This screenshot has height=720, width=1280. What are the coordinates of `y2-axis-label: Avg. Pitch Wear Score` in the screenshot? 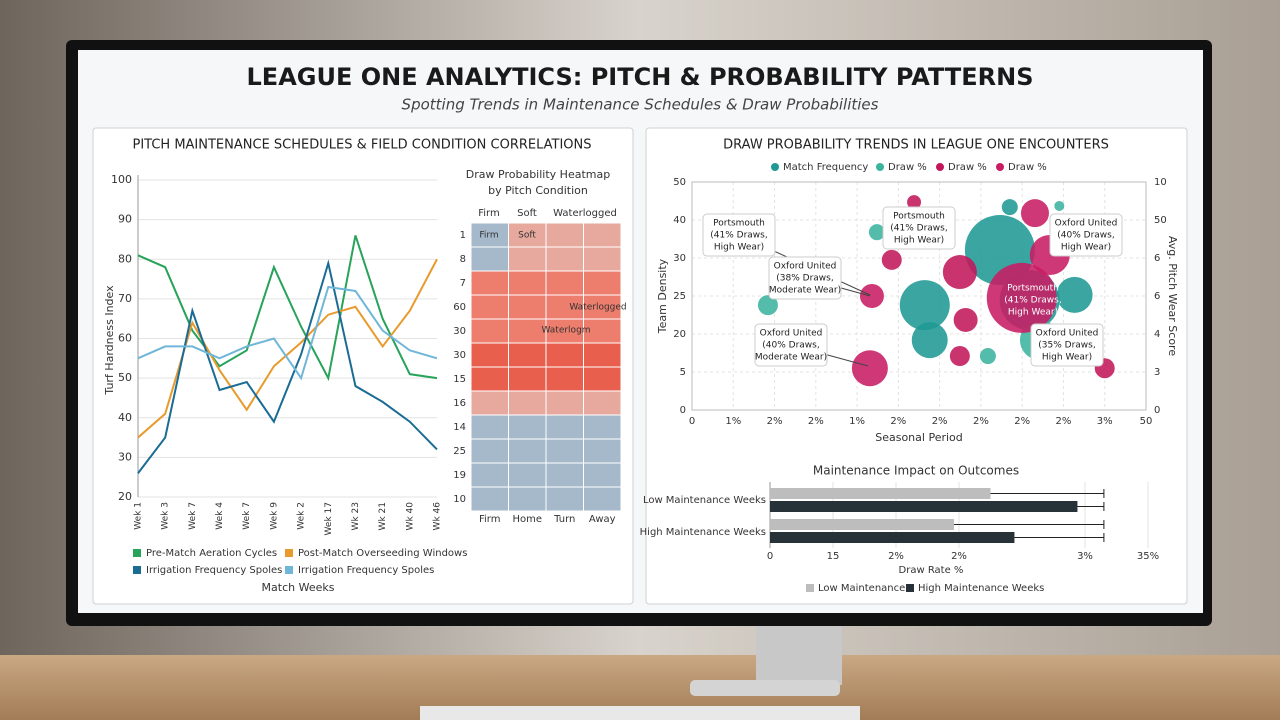 It's located at (1172, 296).